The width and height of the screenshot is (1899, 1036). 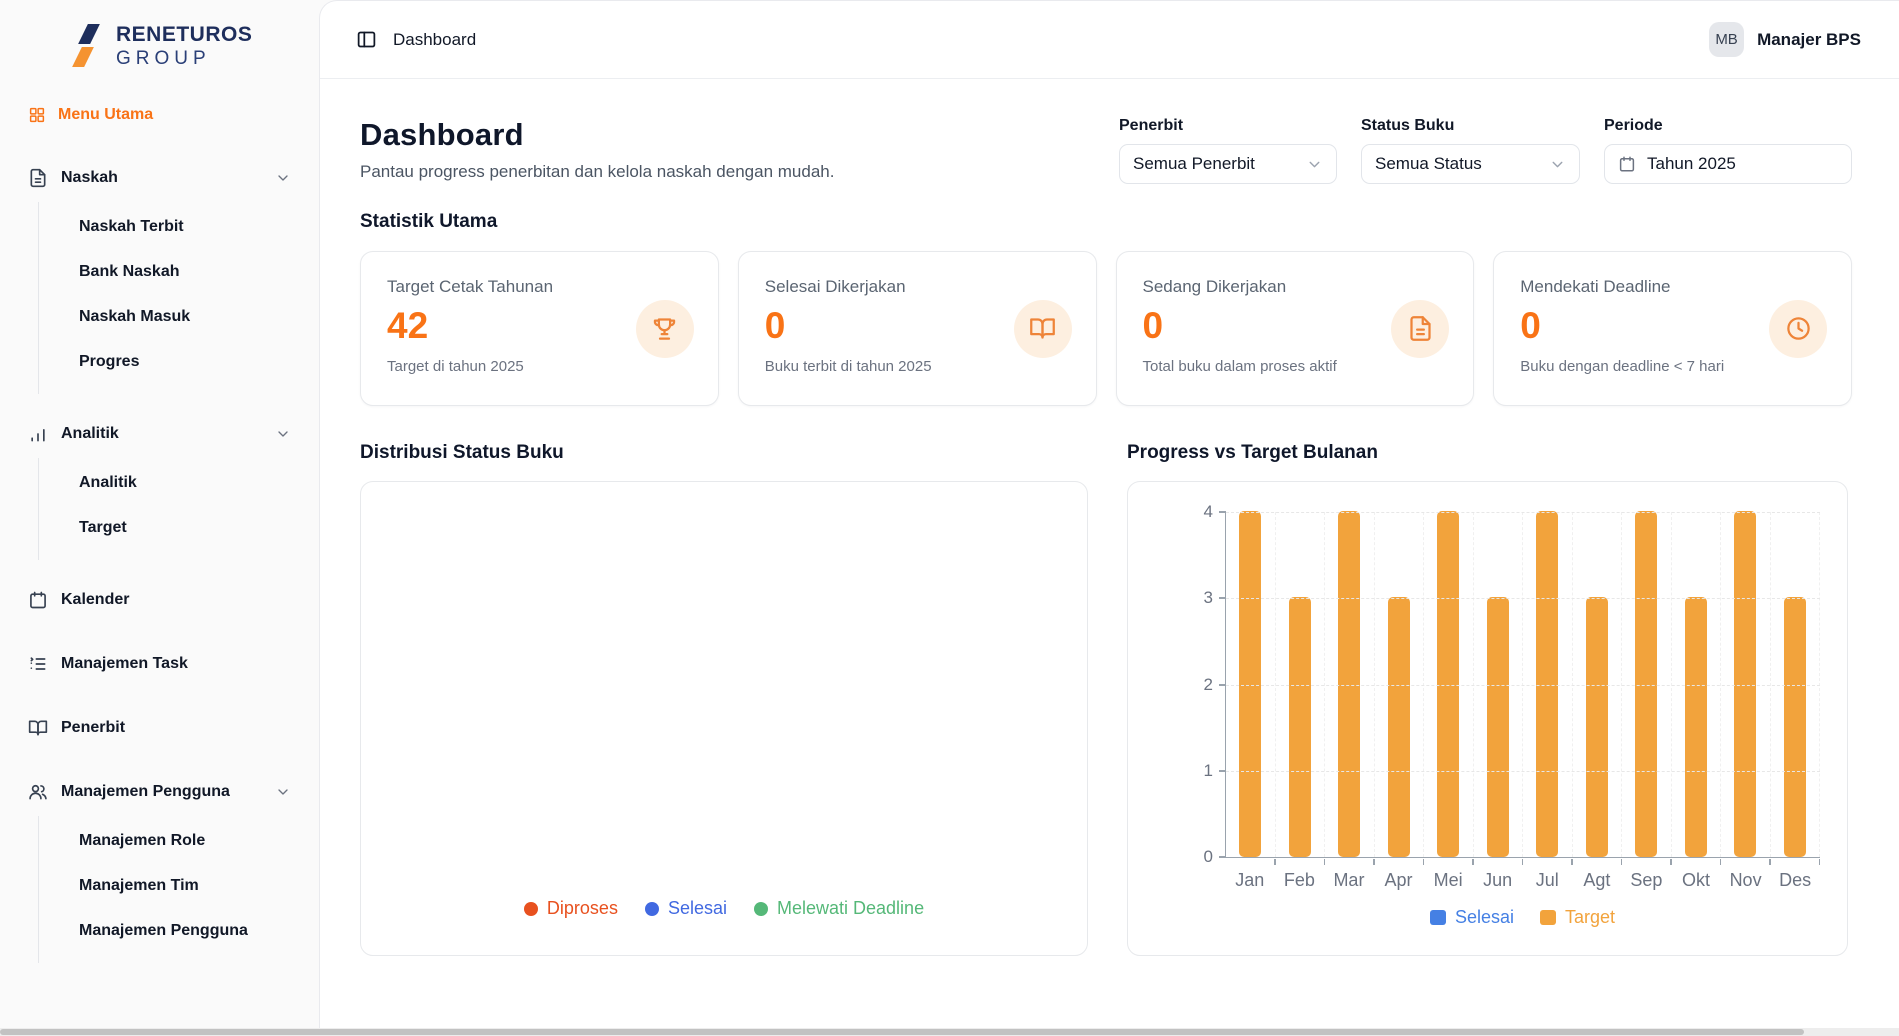 What do you see at coordinates (1522, 917) in the screenshot?
I see `bar-chart-legend: Selesai Target` at bounding box center [1522, 917].